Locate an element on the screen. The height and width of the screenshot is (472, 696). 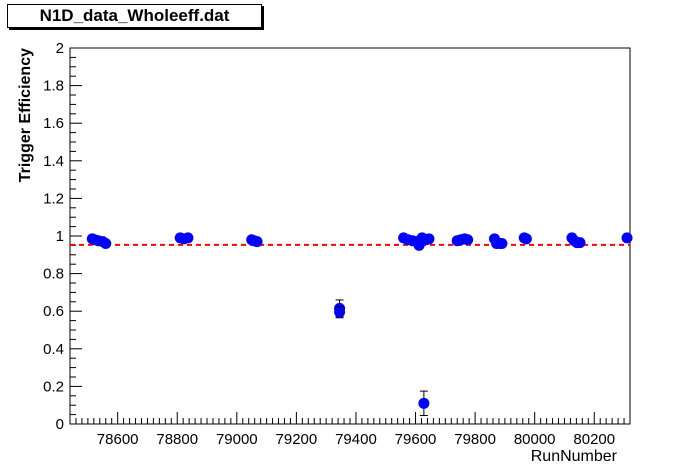
y-tick-label: 1 is located at coordinates (60, 236).